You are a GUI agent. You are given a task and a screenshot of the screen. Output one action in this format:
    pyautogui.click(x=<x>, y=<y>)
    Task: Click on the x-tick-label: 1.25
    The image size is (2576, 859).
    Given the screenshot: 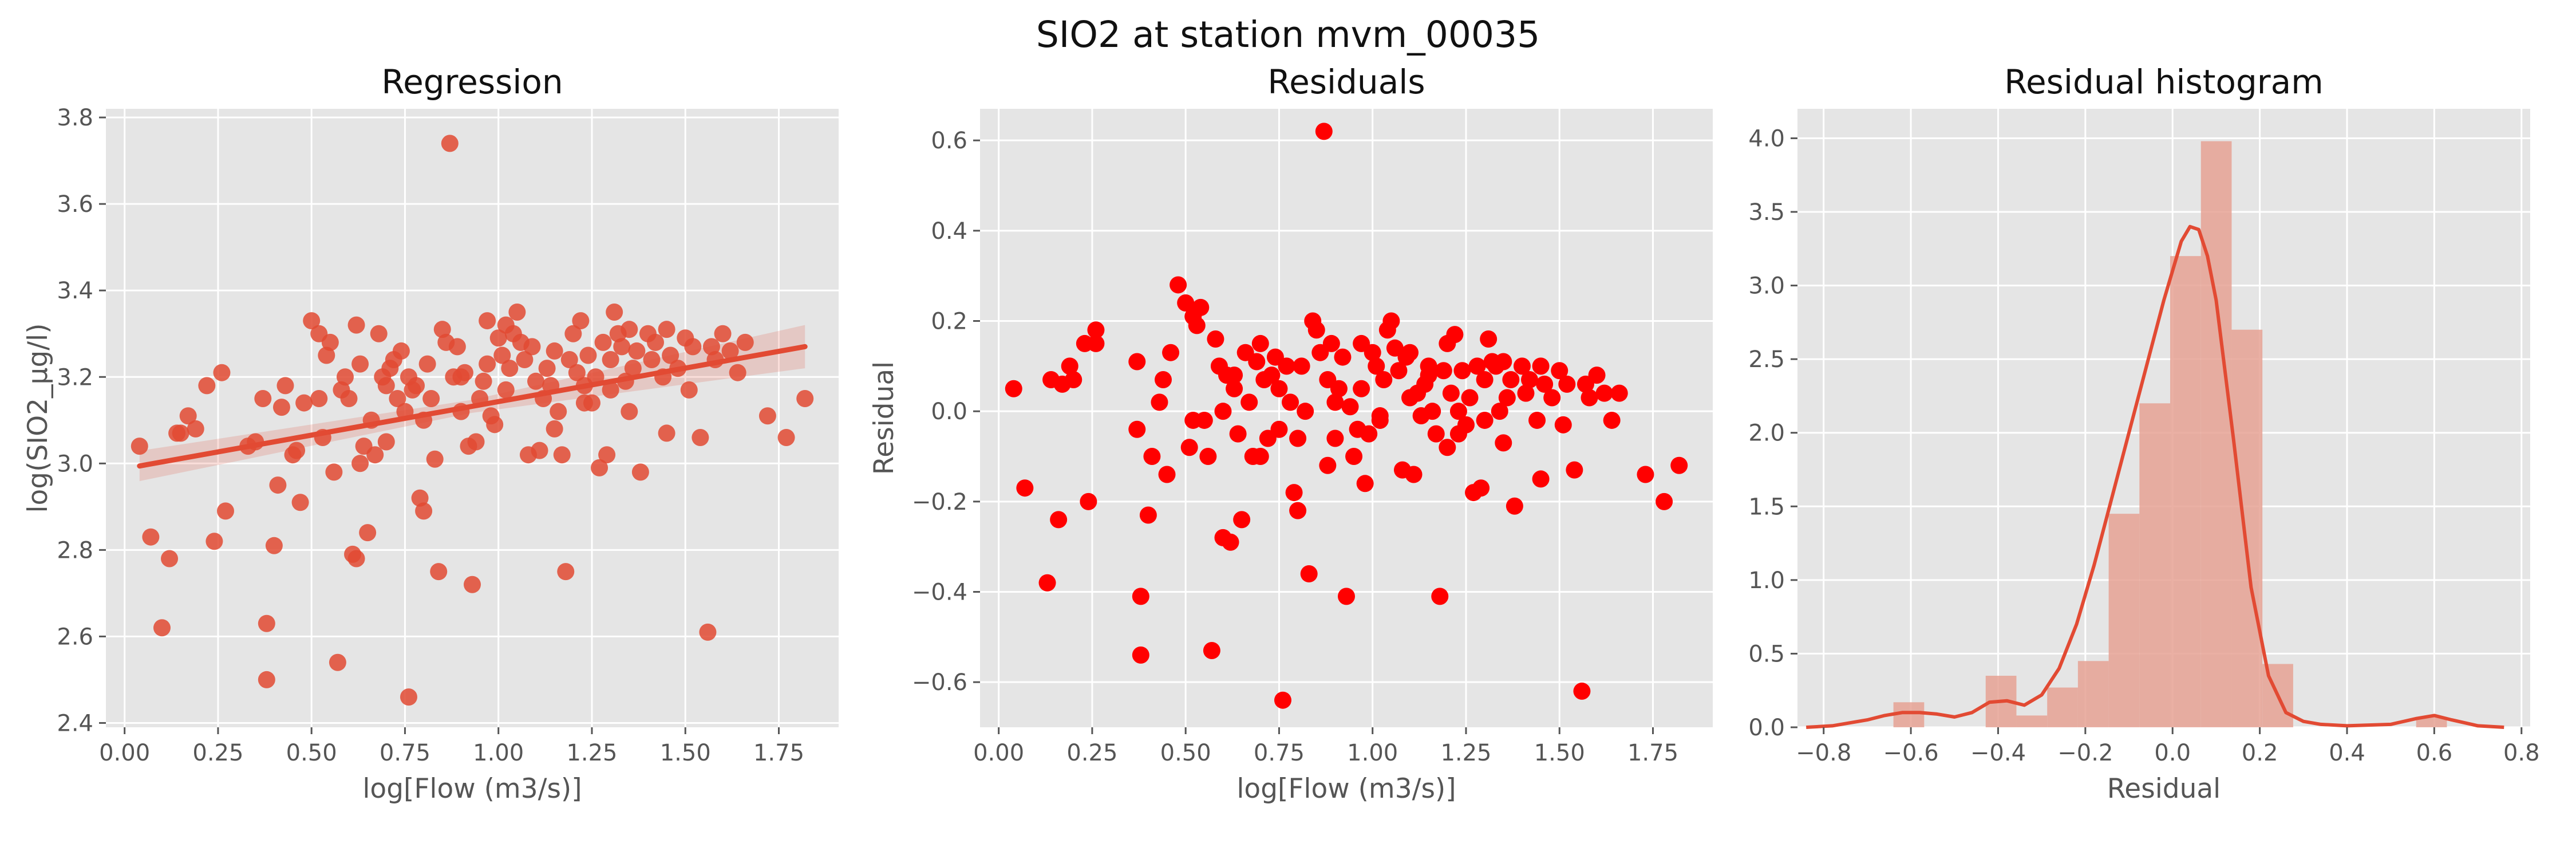 What is the action you would take?
    pyautogui.click(x=591, y=753)
    